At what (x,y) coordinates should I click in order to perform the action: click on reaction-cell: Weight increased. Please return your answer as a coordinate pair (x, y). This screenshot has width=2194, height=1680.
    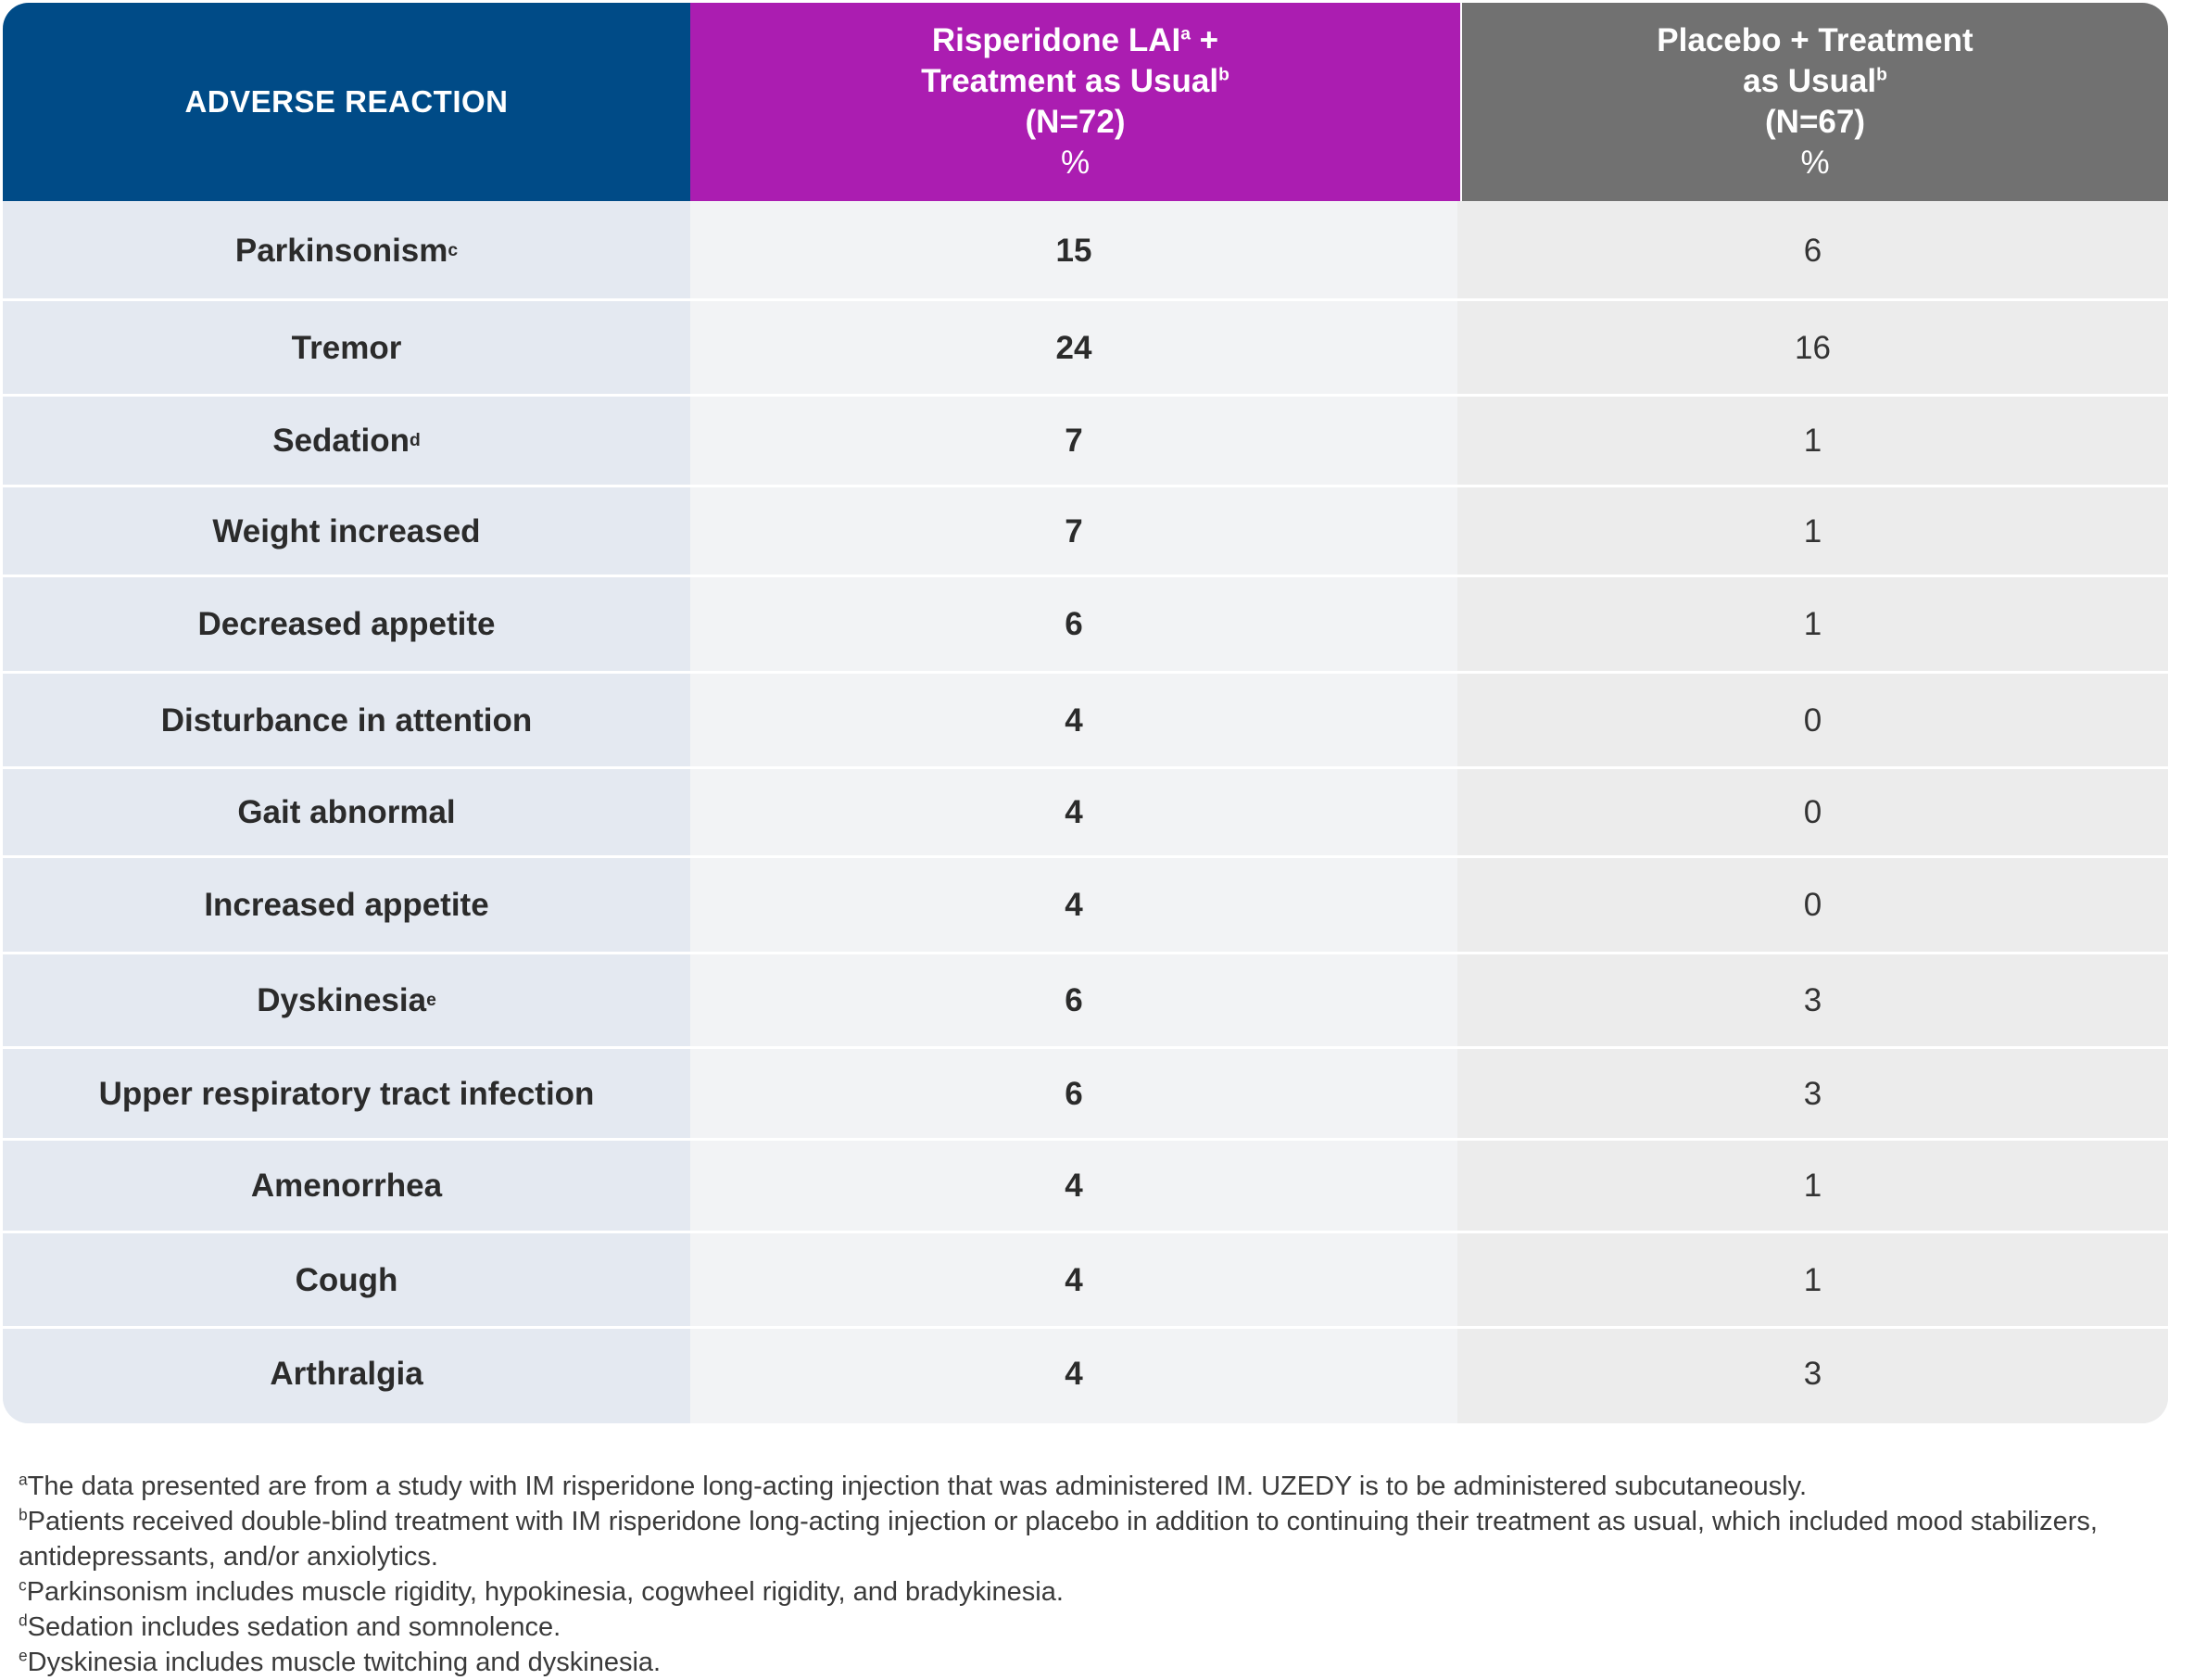
    Looking at the image, I should click on (346, 531).